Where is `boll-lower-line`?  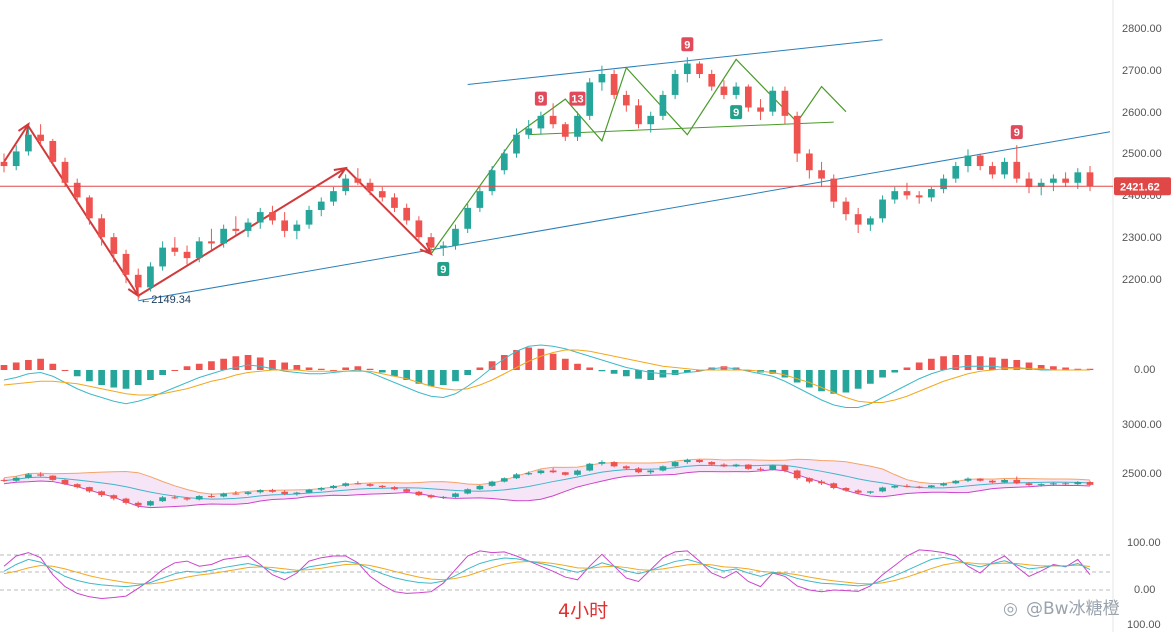
boll-lower-line is located at coordinates (547, 489).